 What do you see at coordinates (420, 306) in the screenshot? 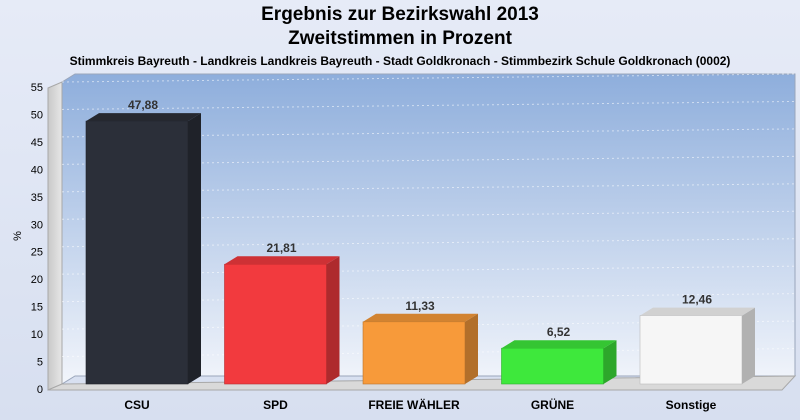
I see `bar-value-label: 11,33` at bounding box center [420, 306].